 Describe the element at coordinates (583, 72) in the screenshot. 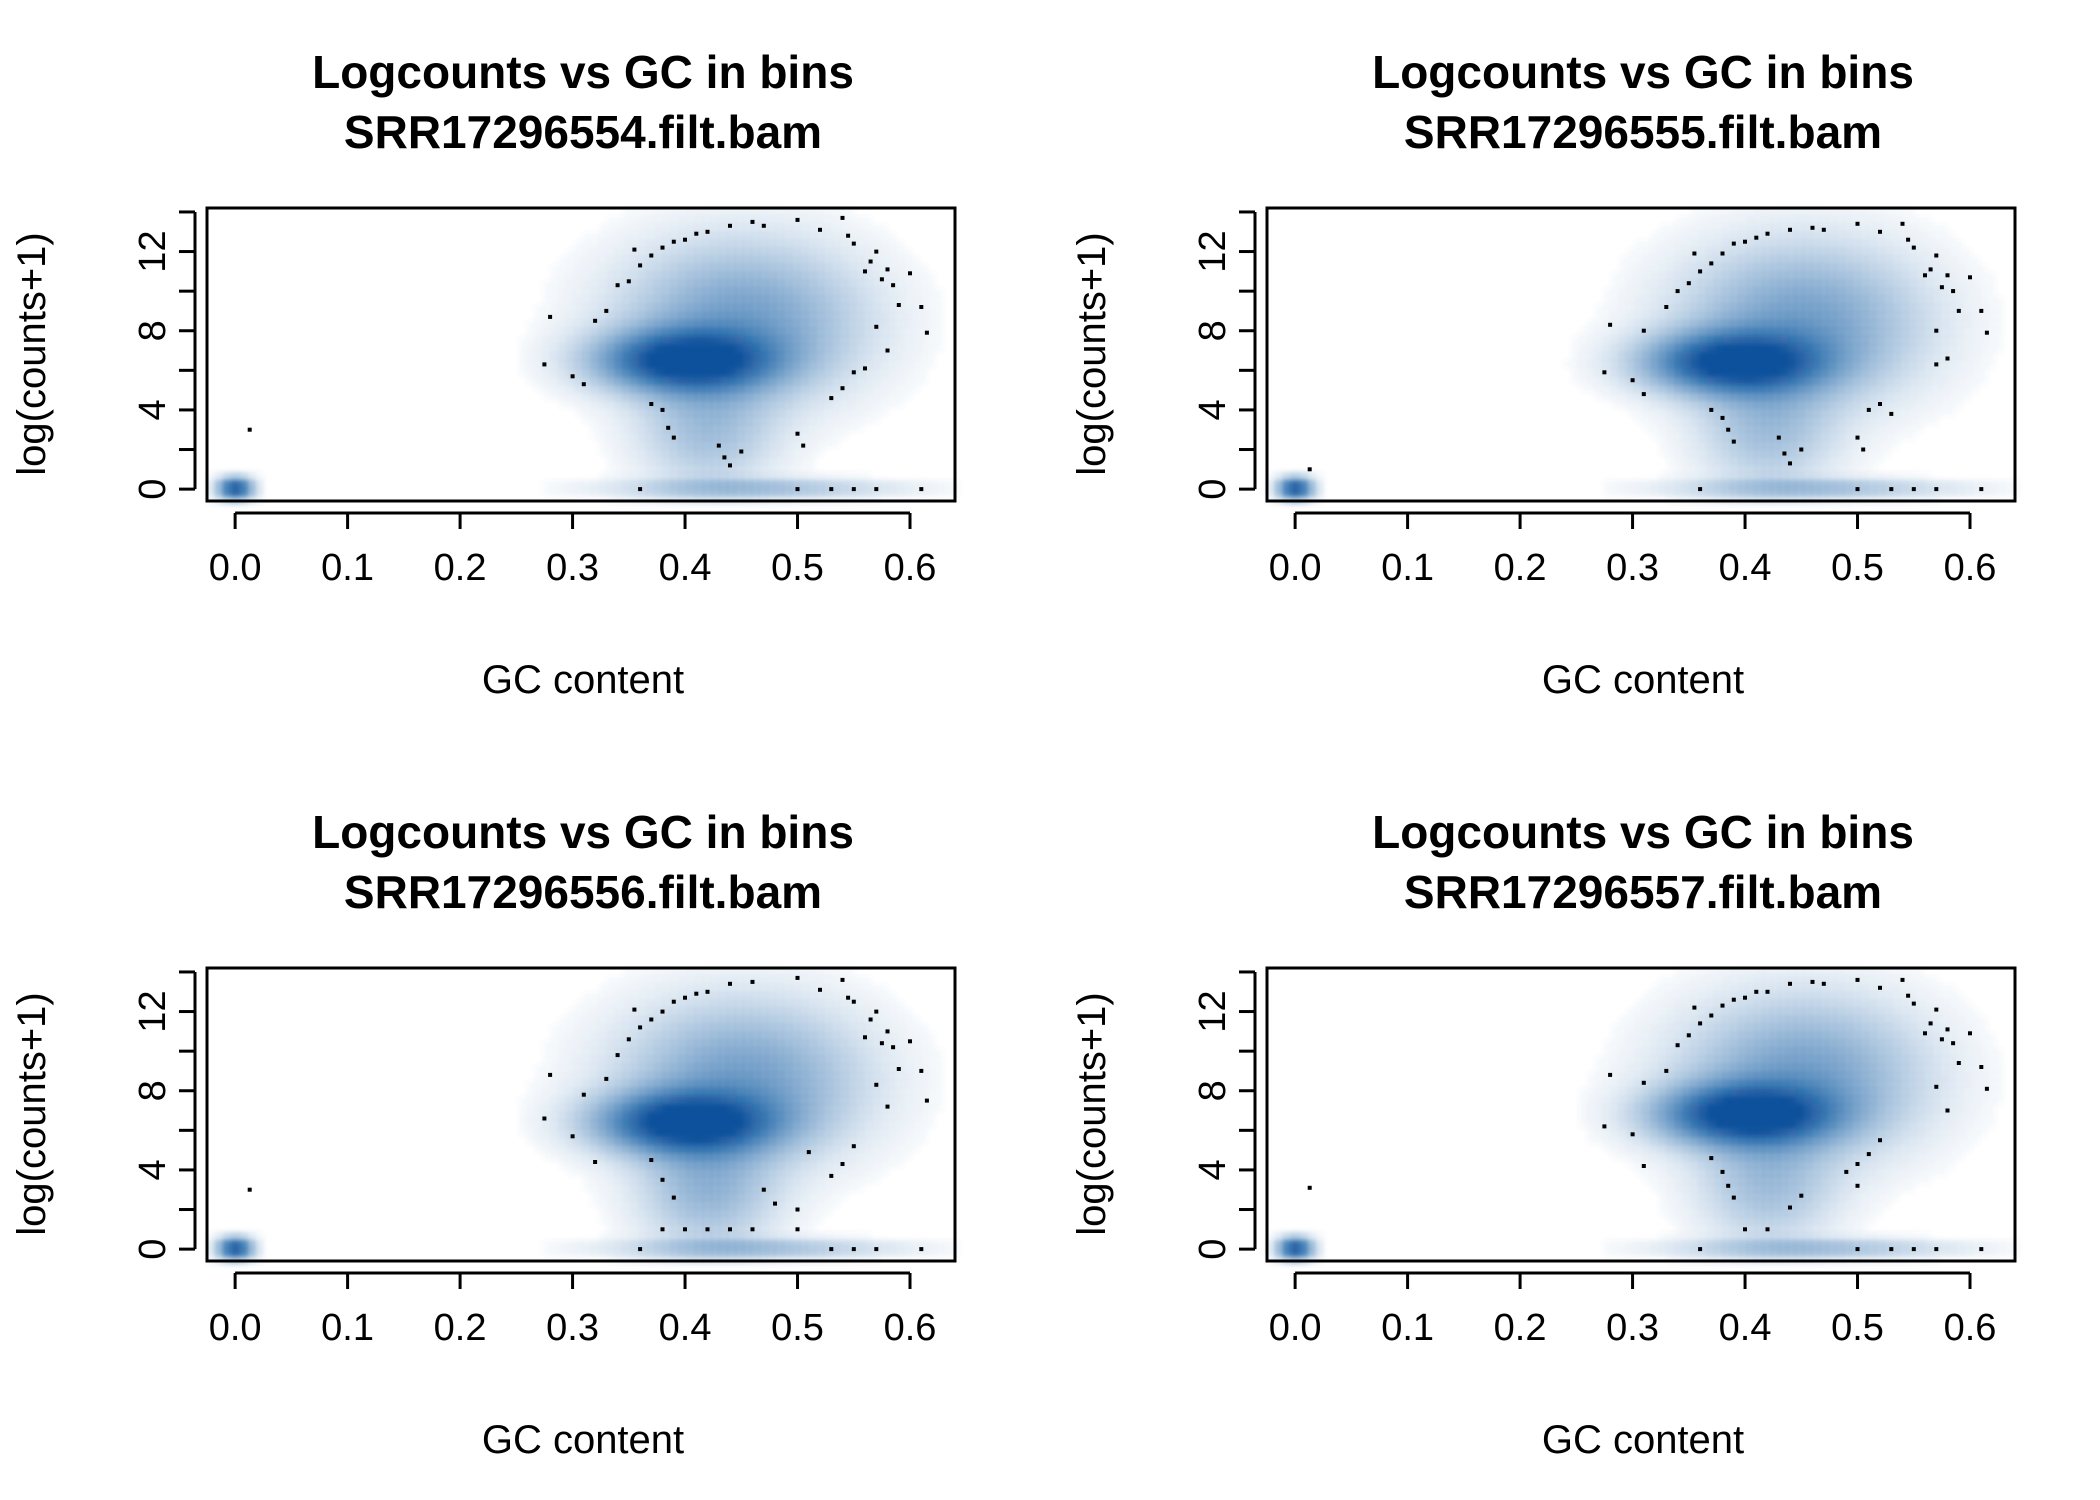

I see `chart-title: Logcounts vs GC in bins` at that location.